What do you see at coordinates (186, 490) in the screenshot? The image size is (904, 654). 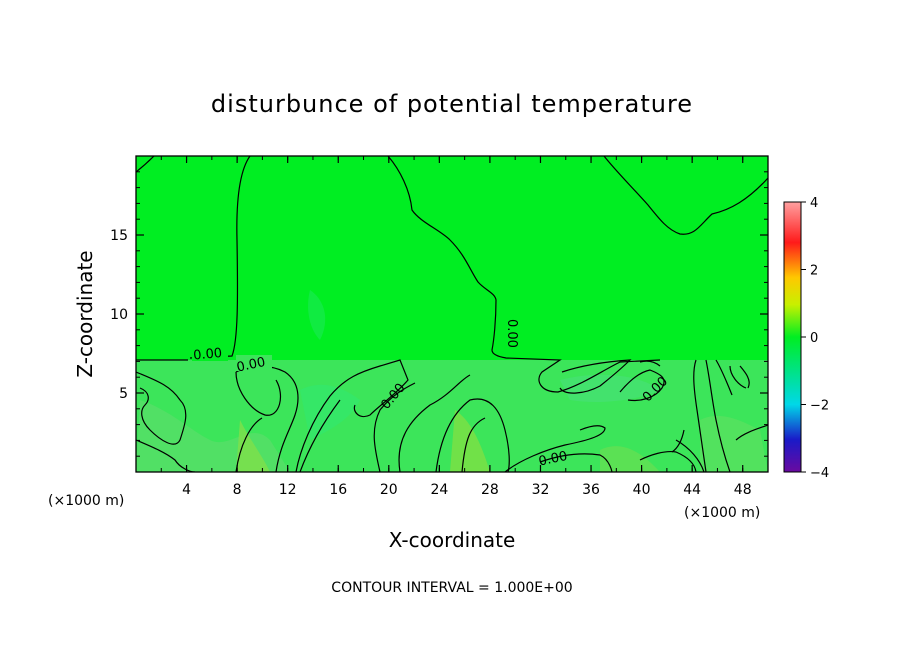 I see `x-tick-label: 4` at bounding box center [186, 490].